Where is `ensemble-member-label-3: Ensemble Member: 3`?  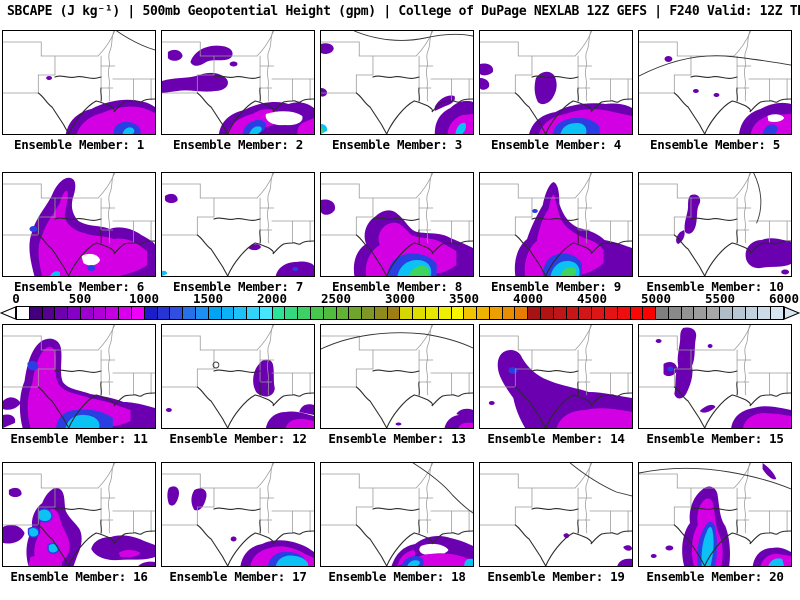 ensemble-member-label-3: Ensemble Member: 3 is located at coordinates (397, 144).